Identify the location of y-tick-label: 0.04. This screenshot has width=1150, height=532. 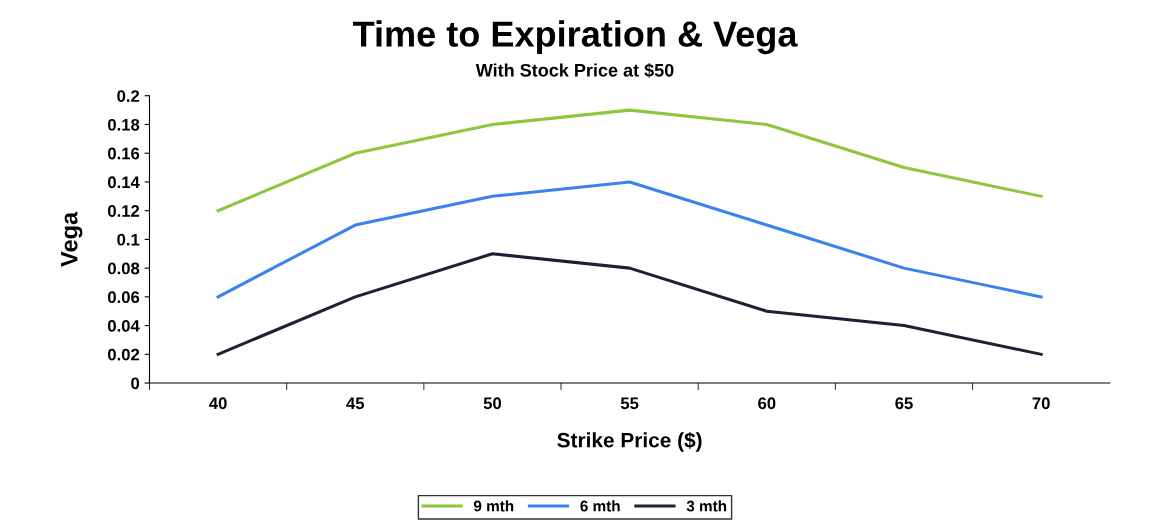
(124, 325).